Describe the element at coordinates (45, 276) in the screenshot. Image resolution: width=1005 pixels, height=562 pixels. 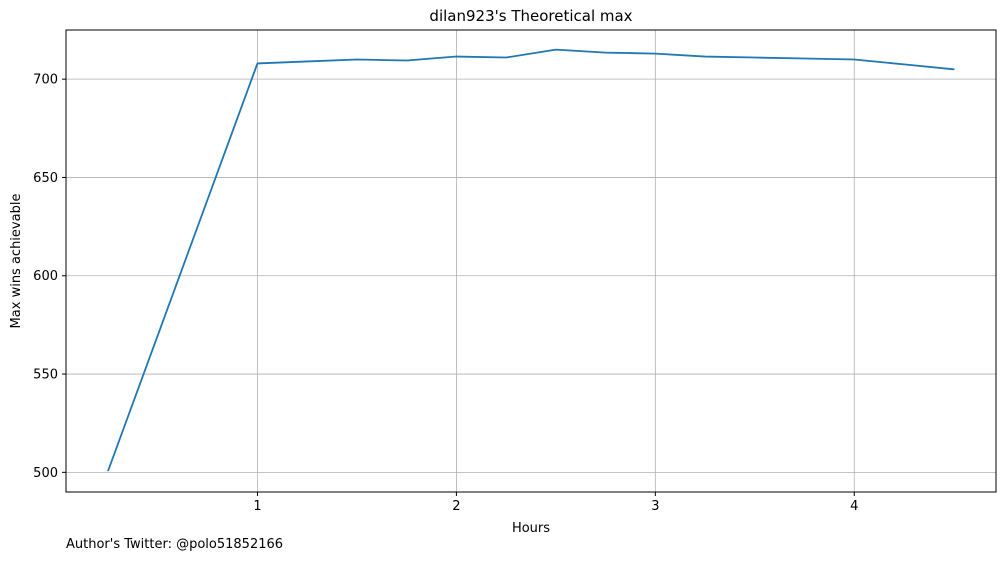
I see `y-tick-label: 600` at that location.